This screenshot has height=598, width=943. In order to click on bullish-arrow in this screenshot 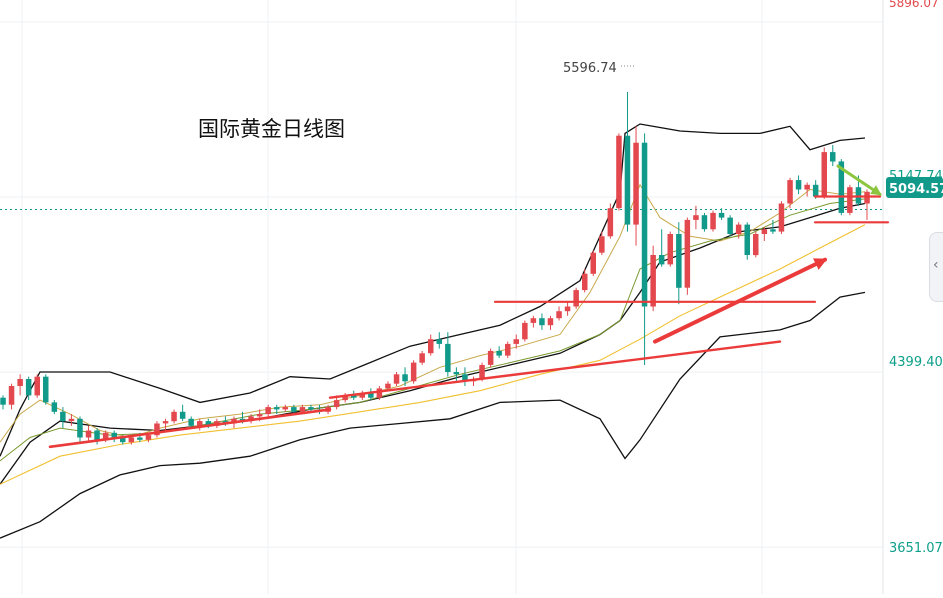, I will do `click(740, 300)`.